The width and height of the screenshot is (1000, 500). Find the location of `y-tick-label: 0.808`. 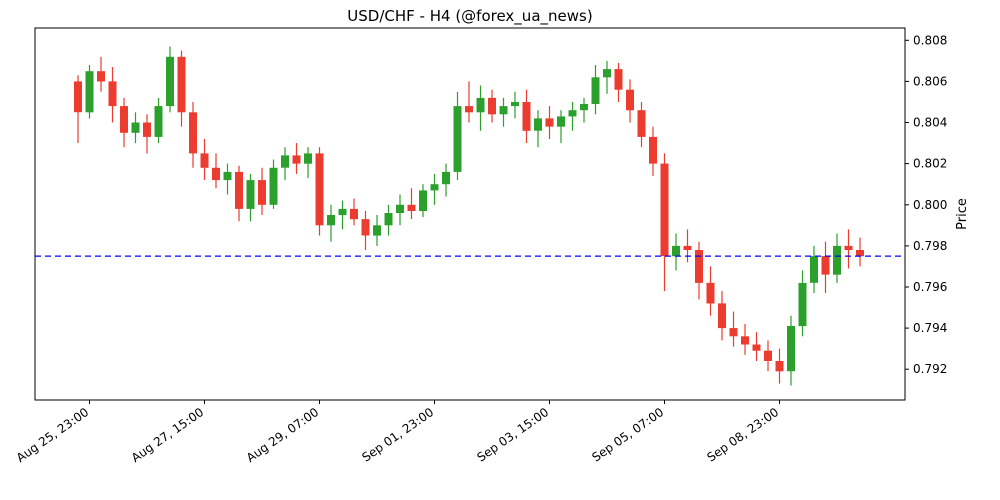

y-tick-label: 0.808 is located at coordinates (930, 40).